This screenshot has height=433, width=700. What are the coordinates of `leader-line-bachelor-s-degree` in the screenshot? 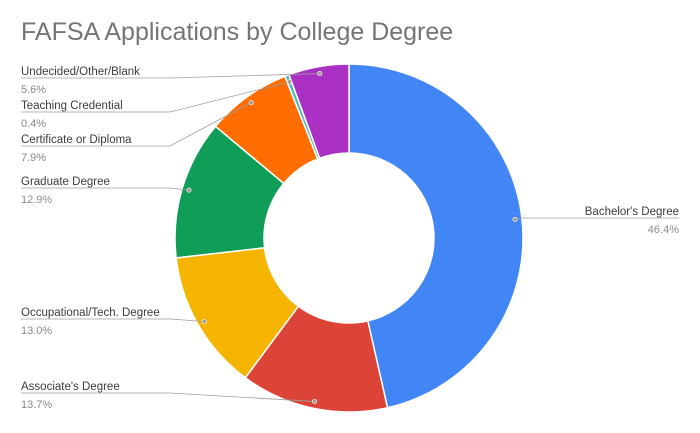 It's located at (596, 218).